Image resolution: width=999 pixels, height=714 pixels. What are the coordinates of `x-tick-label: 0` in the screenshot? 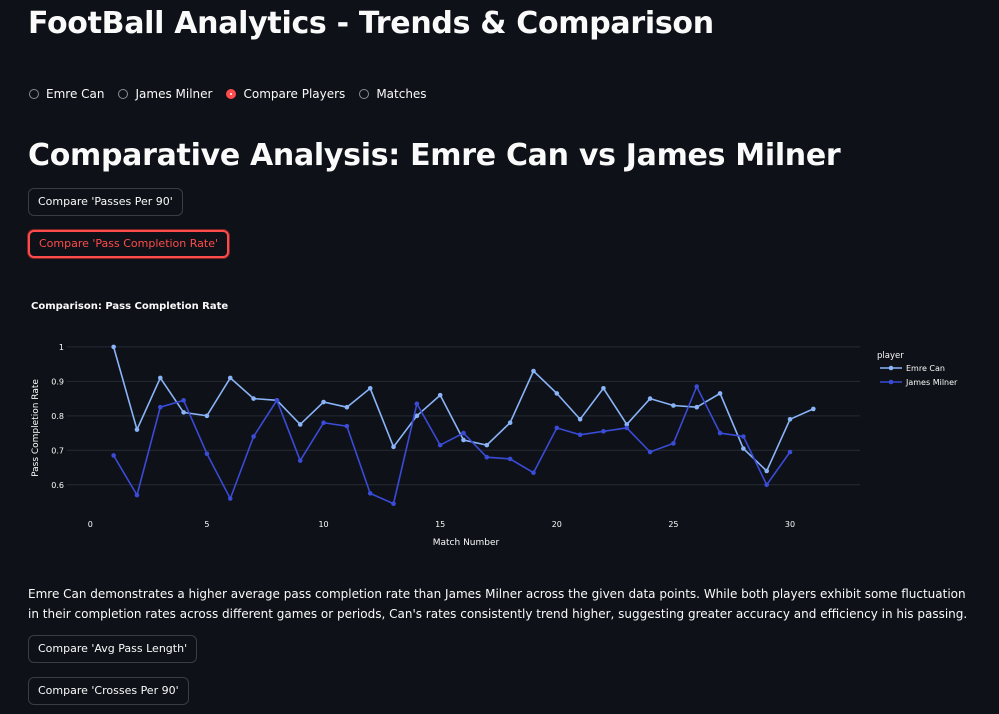 It's located at (90, 524).